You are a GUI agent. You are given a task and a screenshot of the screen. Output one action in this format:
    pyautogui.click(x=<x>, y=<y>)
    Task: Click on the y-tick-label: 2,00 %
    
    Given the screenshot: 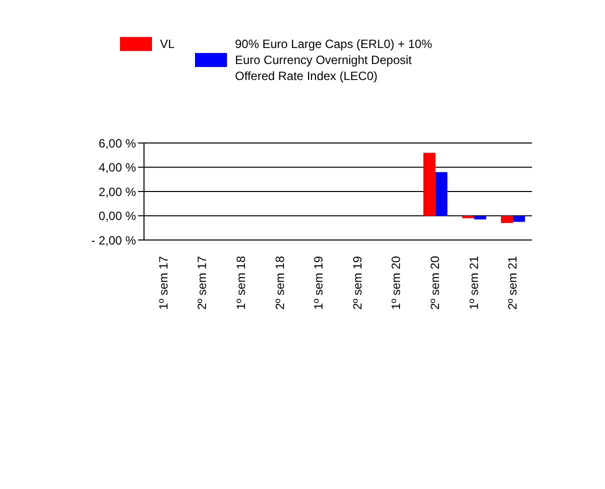 What is the action you would take?
    pyautogui.click(x=117, y=191)
    